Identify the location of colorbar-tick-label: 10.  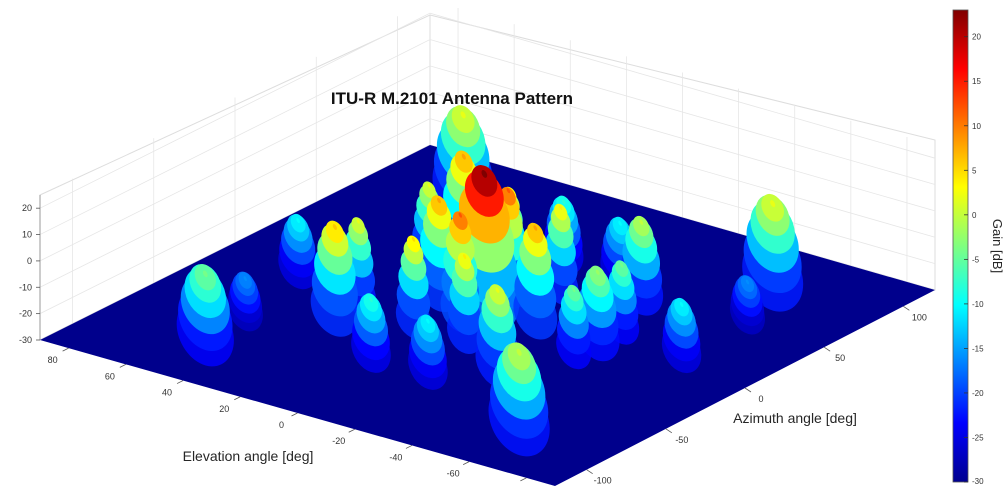
(976, 126).